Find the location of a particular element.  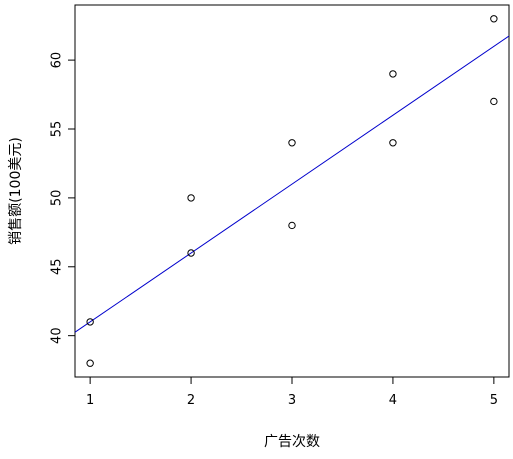

y-axis-title: 销售额(100美元) is located at coordinates (16, 191).